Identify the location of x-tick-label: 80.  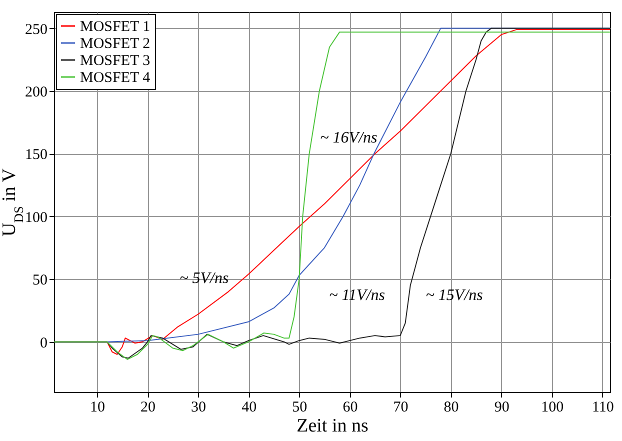
(451, 408).